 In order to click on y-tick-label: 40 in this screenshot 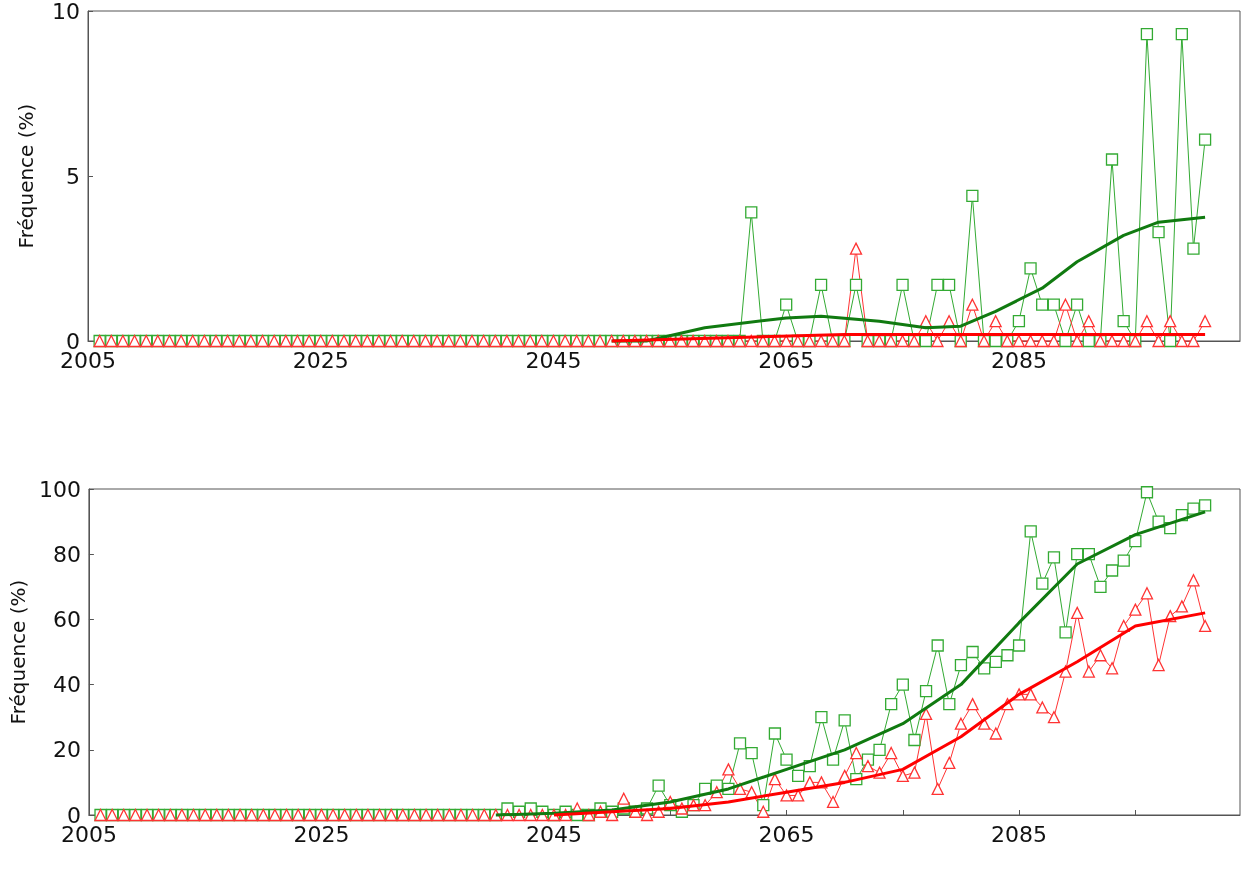, I will do `click(66, 685)`.